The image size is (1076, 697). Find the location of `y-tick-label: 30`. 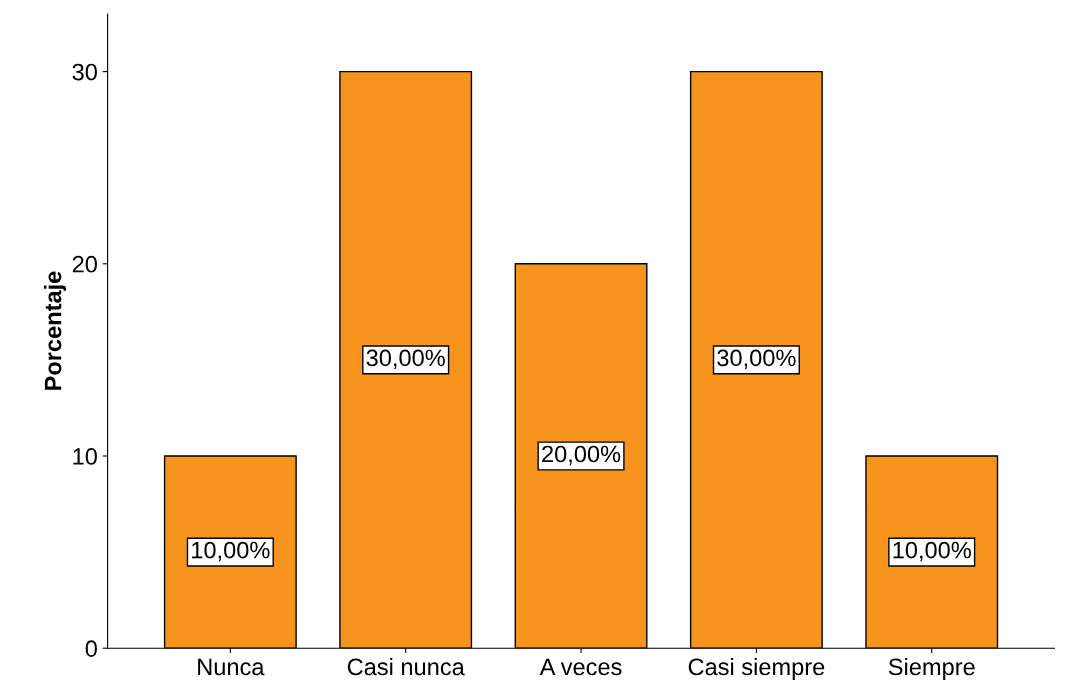

y-tick-label: 30 is located at coordinates (84, 72).